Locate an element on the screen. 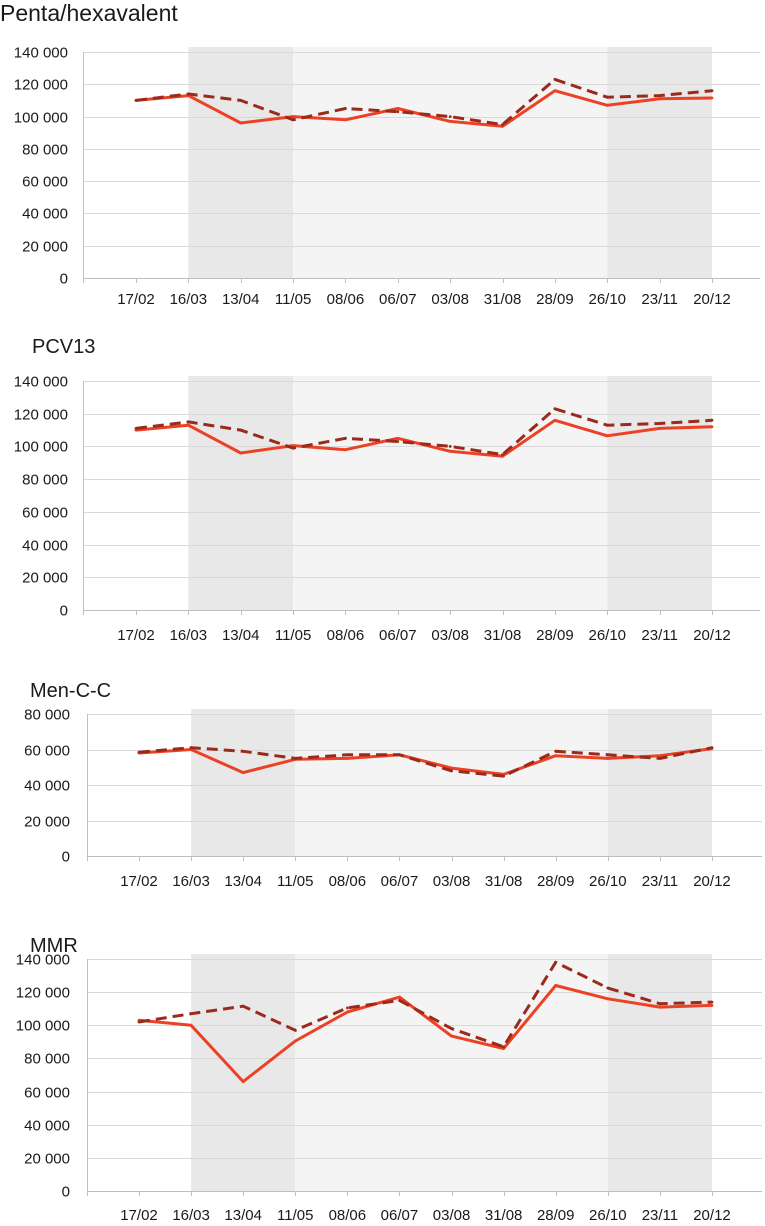 The height and width of the screenshot is (1226, 765). chart-title: PCV13 is located at coordinates (63, 347).